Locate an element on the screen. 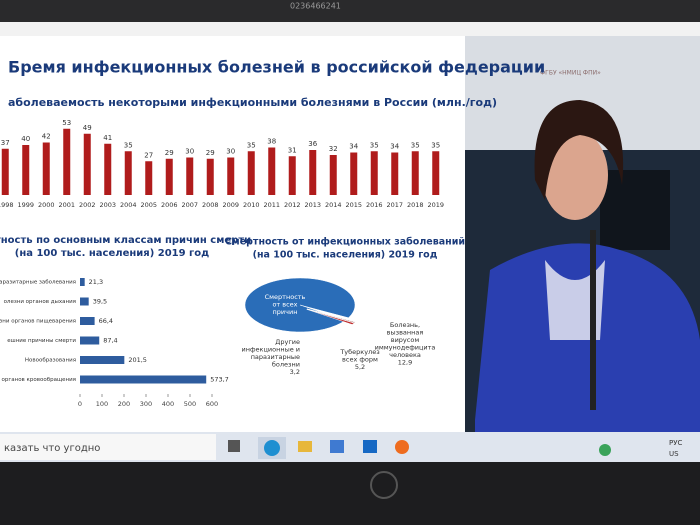 This screenshot has height=525, width=700. x-tick-label: 2008 is located at coordinates (210, 205).